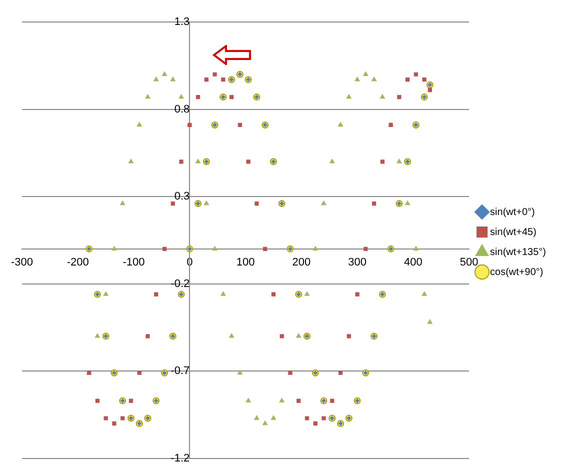 The image size is (570, 476). What do you see at coordinates (180, 371) in the screenshot?
I see `y-tick-label: -0.7` at bounding box center [180, 371].